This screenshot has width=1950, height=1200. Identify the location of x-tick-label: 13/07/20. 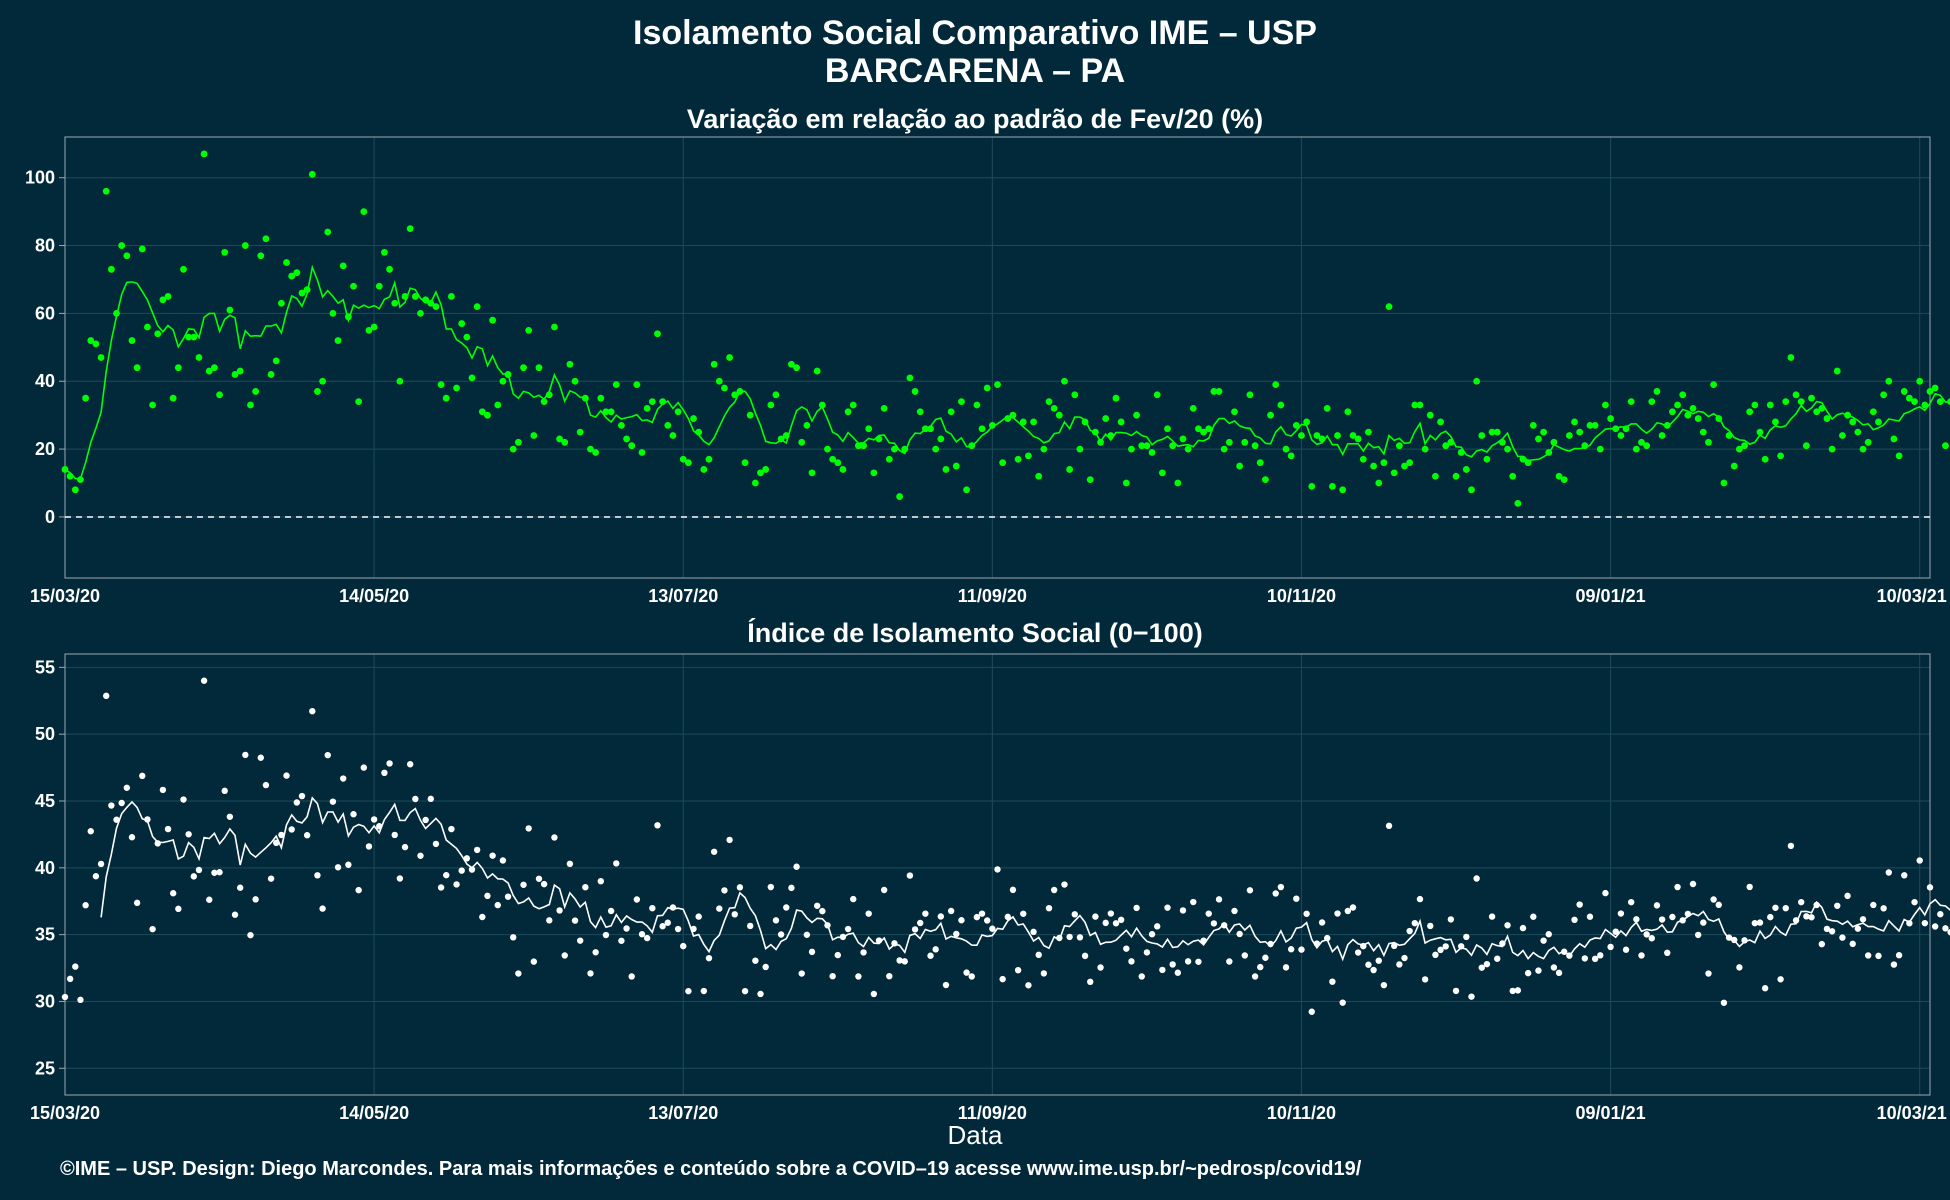
(683, 596).